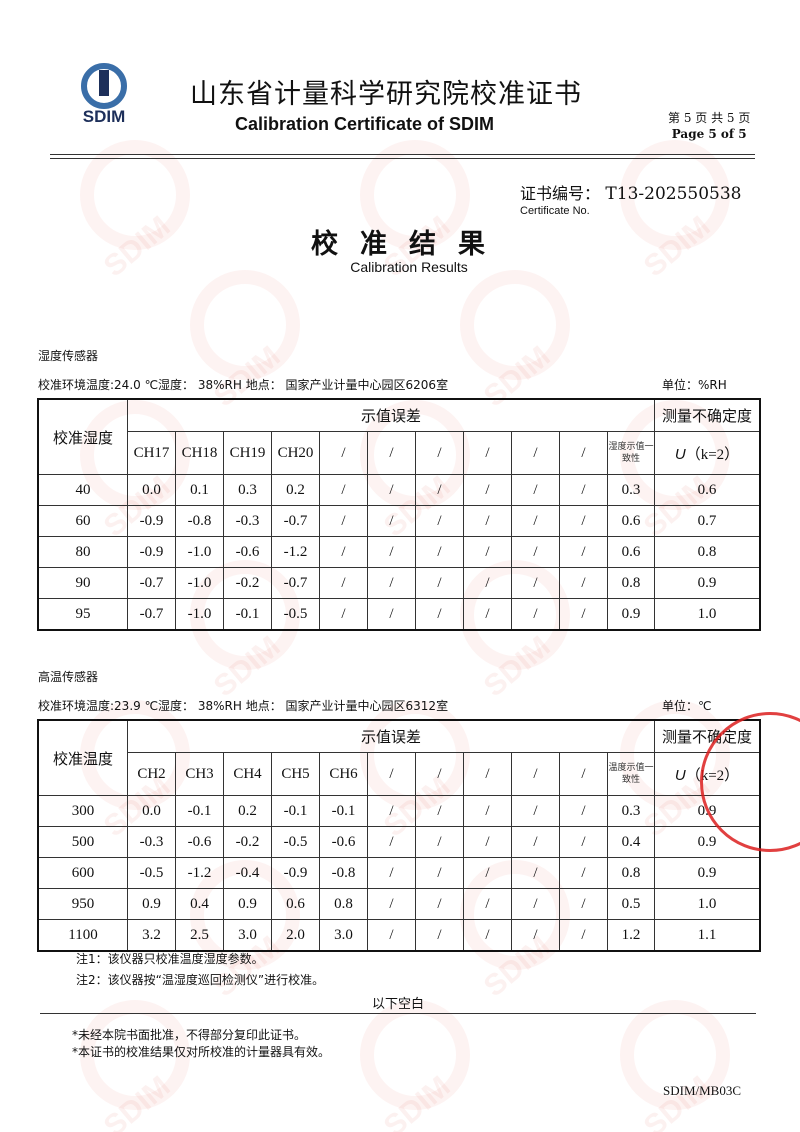  I want to click on col-header-uk: U（k=2）, so click(707, 453).